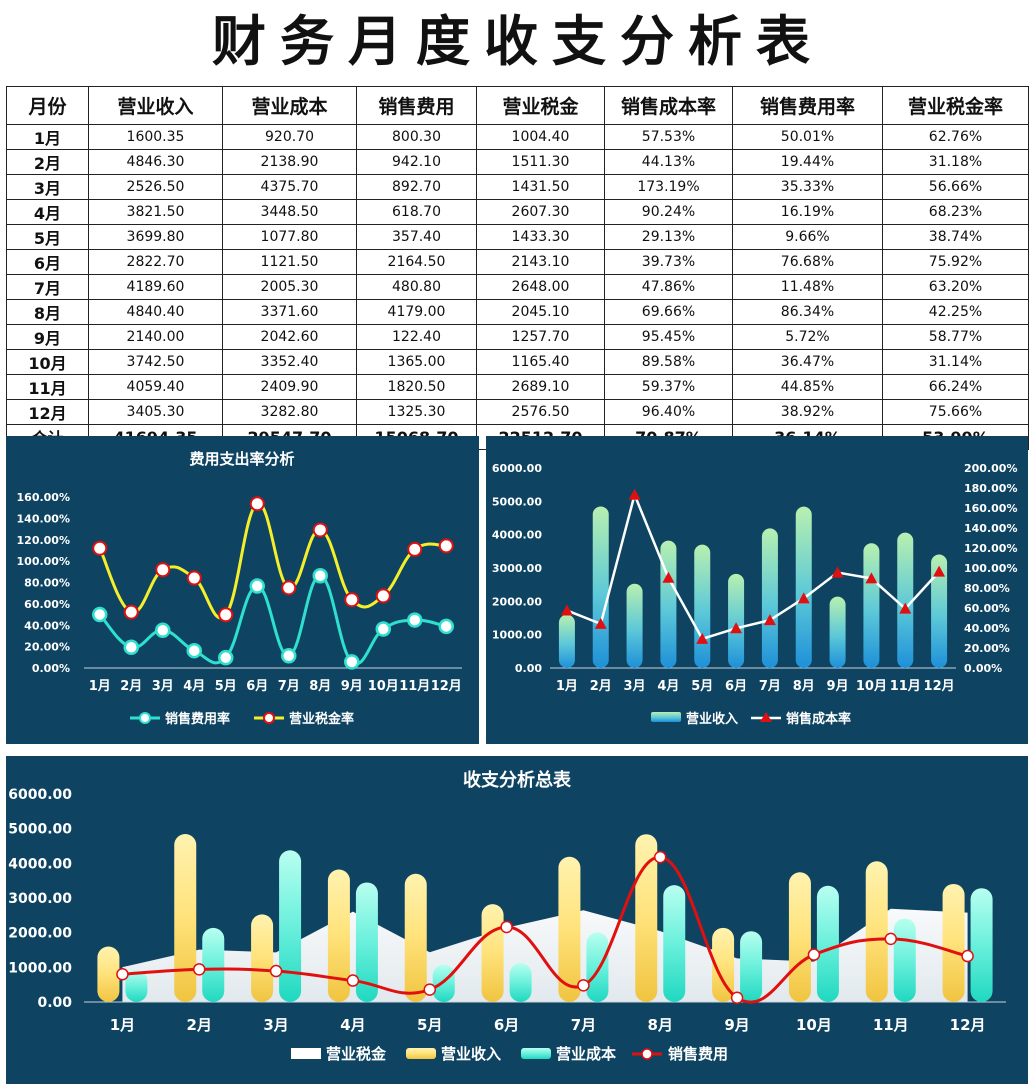  Describe the element at coordinates (289, 187) in the screenshot. I see `value-cell: 4375.70` at that location.